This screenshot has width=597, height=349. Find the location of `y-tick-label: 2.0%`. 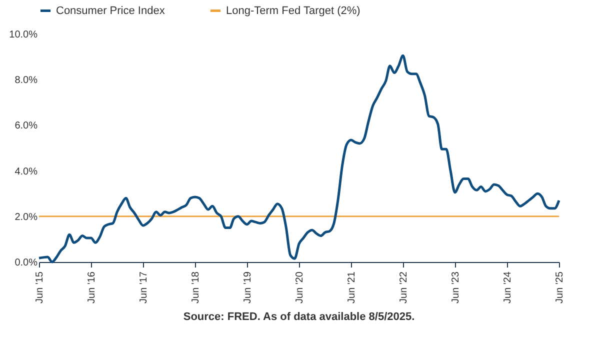

y-tick-label: 2.0% is located at coordinates (26, 217).